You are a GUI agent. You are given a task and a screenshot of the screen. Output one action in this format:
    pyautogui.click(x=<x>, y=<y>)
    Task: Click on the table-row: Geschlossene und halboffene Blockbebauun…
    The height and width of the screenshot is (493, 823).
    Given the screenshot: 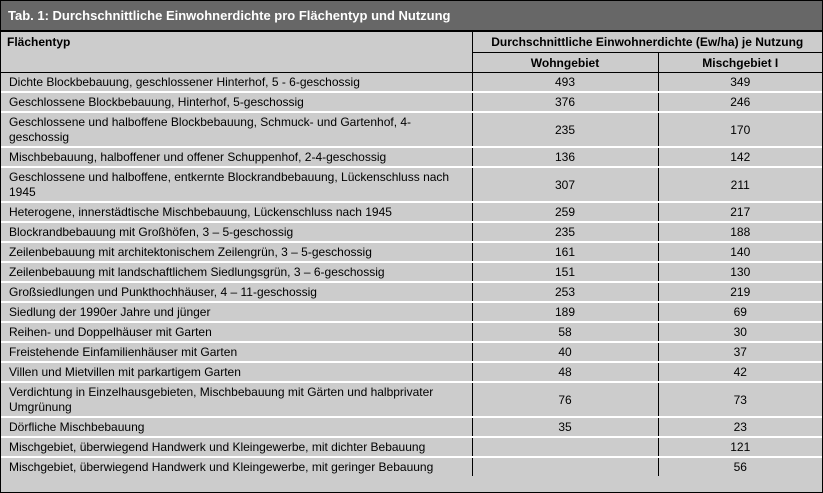 What is the action you would take?
    pyautogui.click(x=411, y=129)
    